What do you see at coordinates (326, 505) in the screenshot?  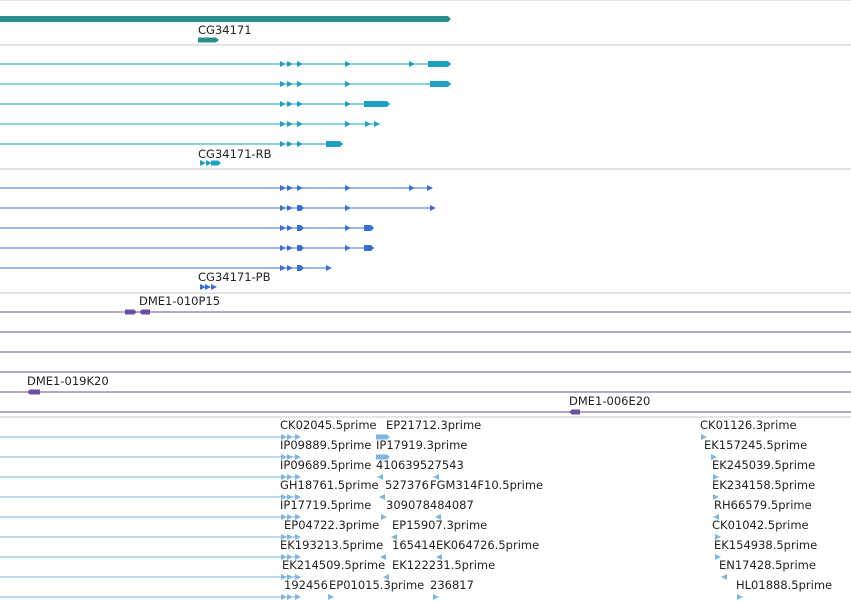 I see `est-label: IP17719.5prime` at bounding box center [326, 505].